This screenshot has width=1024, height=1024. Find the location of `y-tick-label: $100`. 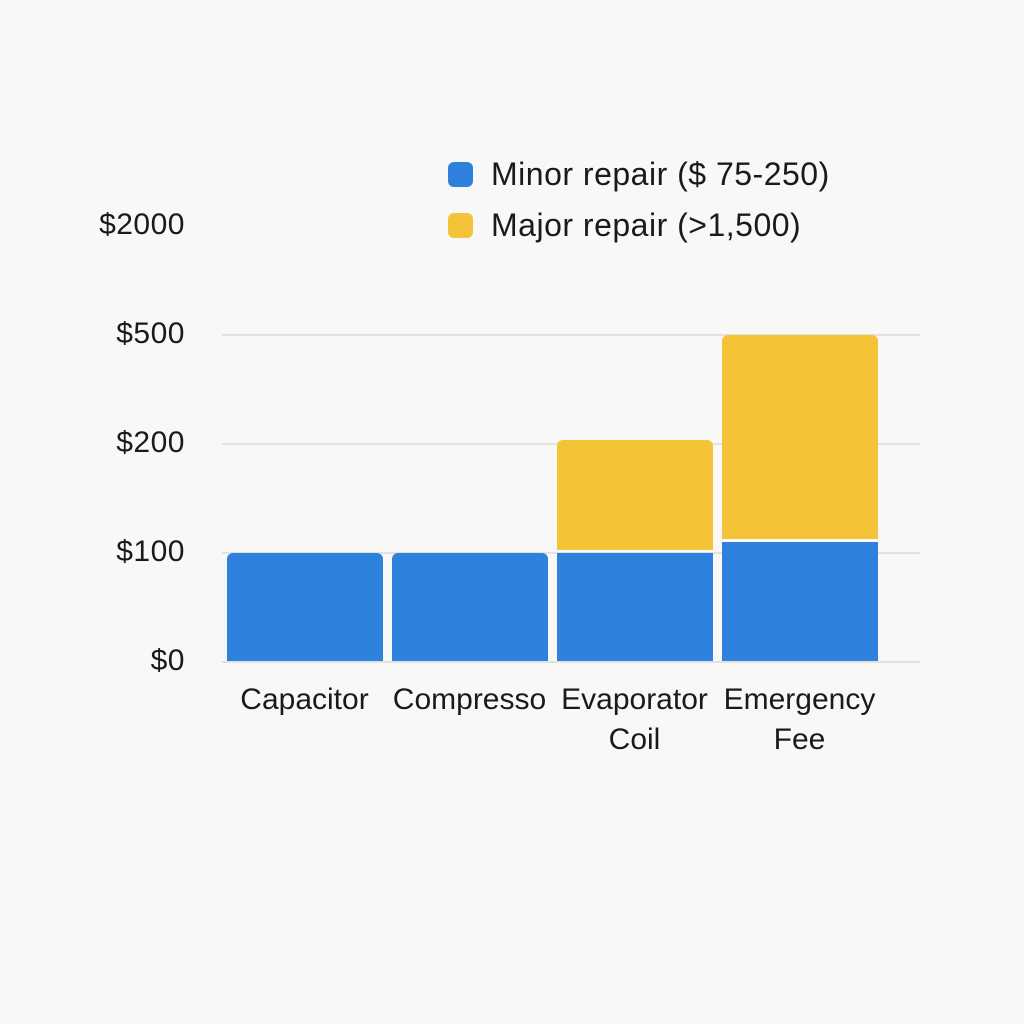

y-tick-label: $100 is located at coordinates (150, 551).